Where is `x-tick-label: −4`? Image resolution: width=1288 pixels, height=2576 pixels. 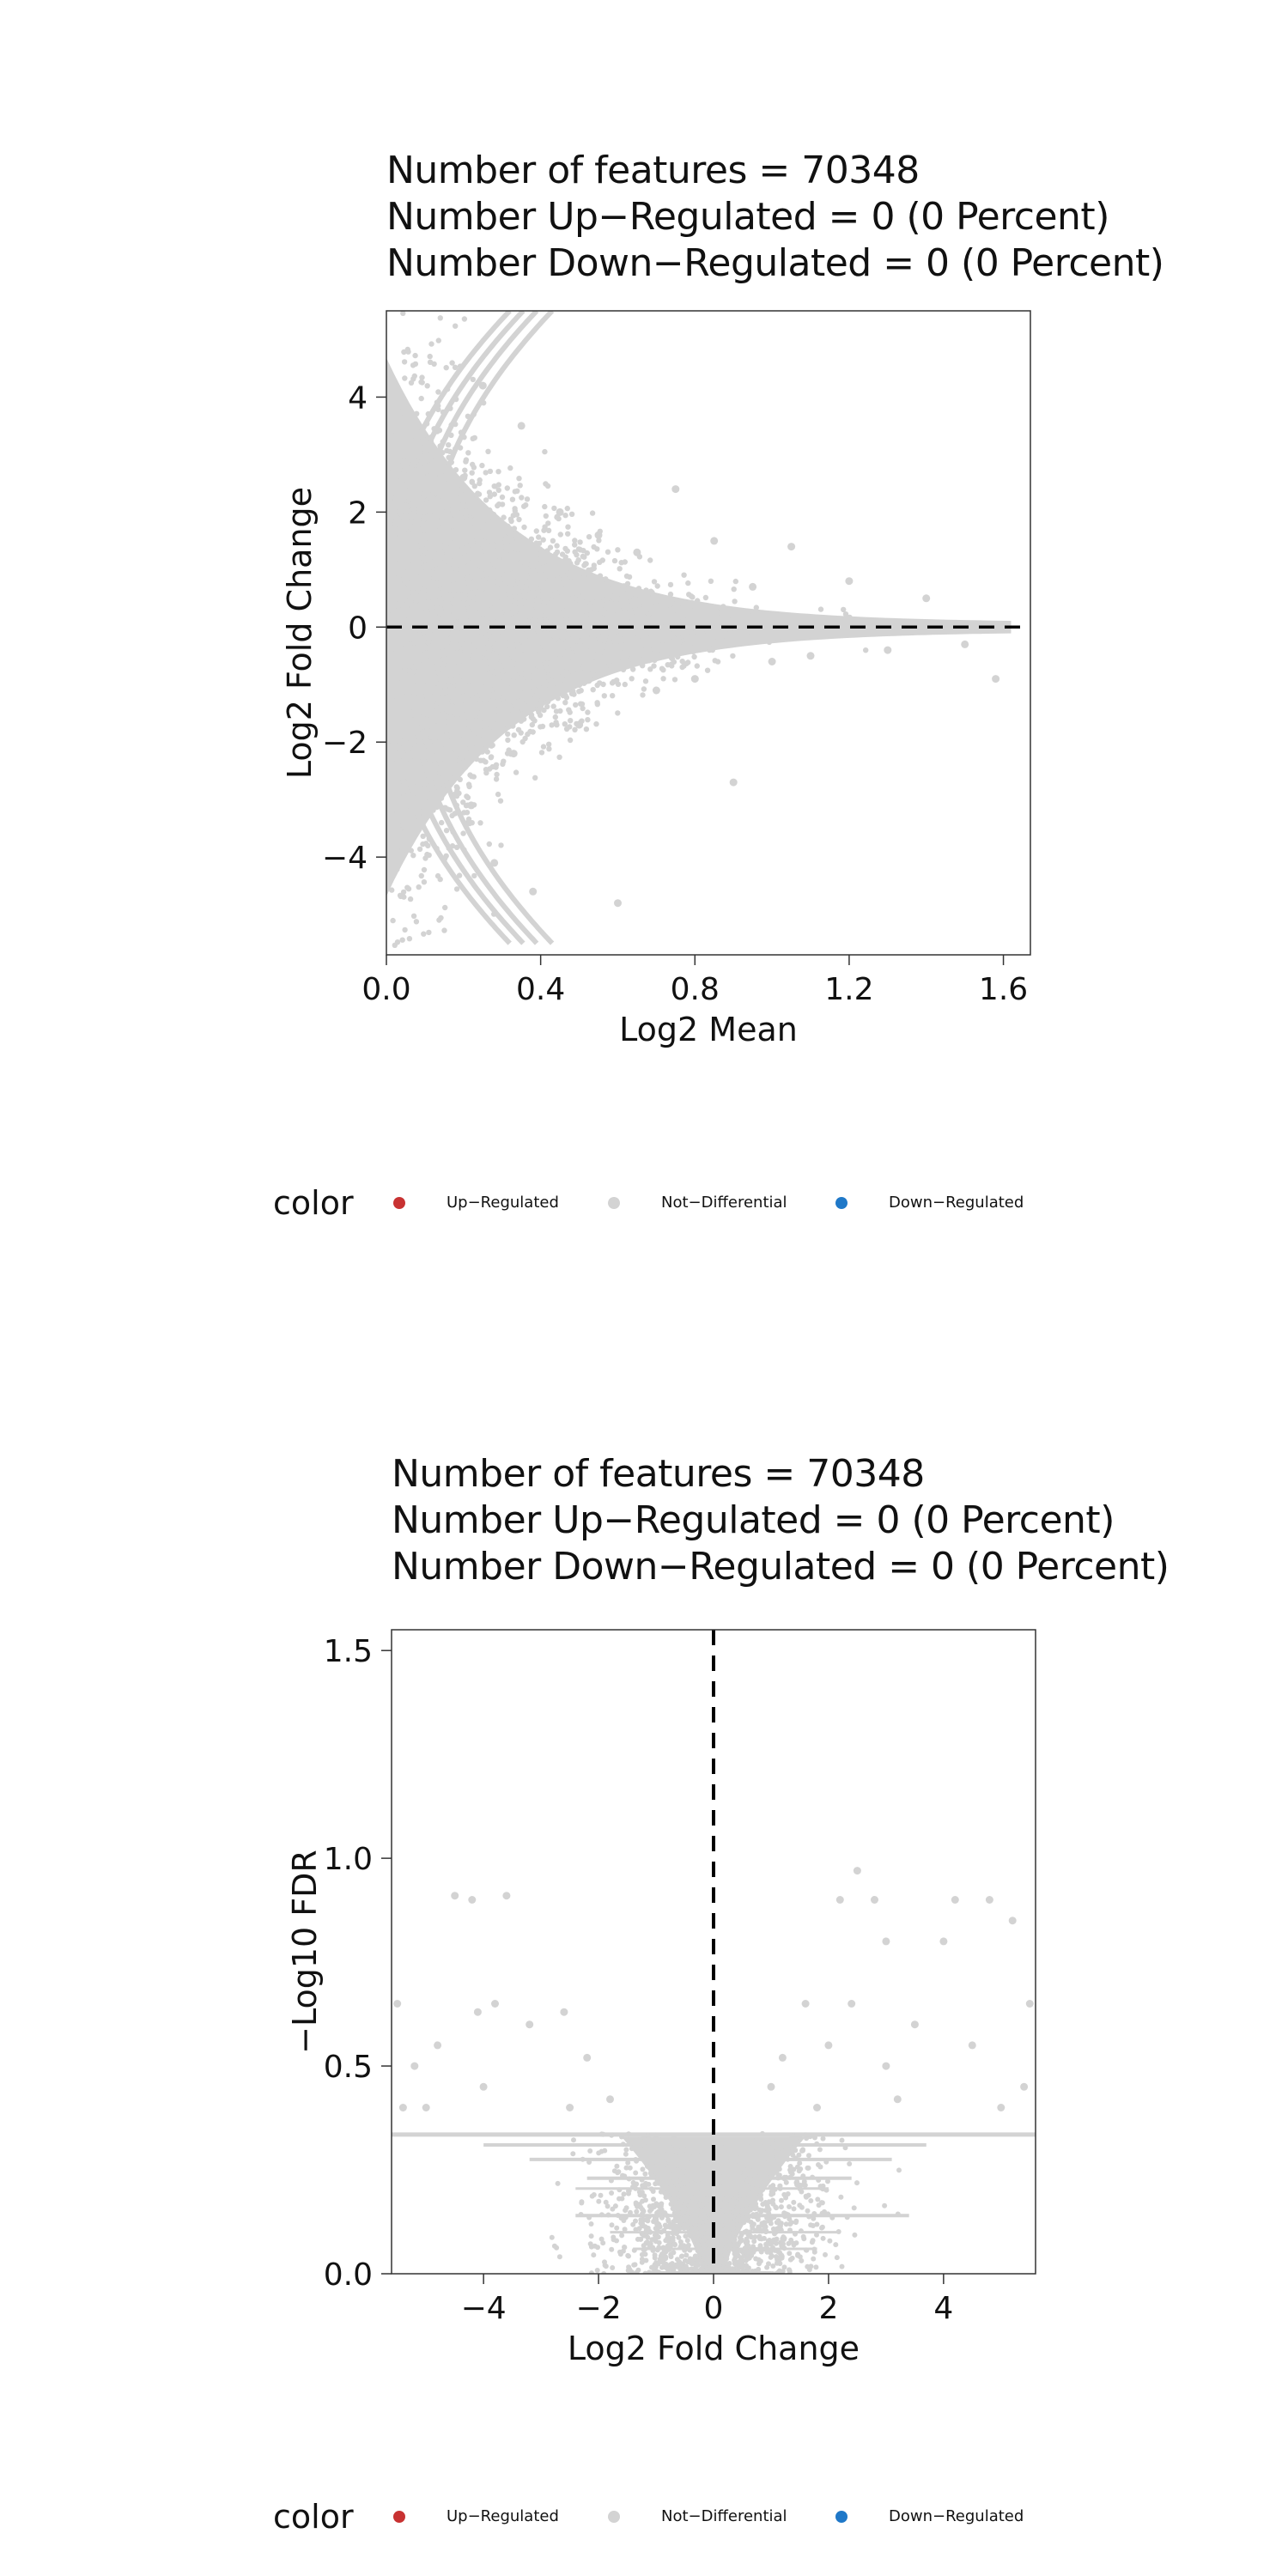 x-tick-label: −4 is located at coordinates (484, 2309).